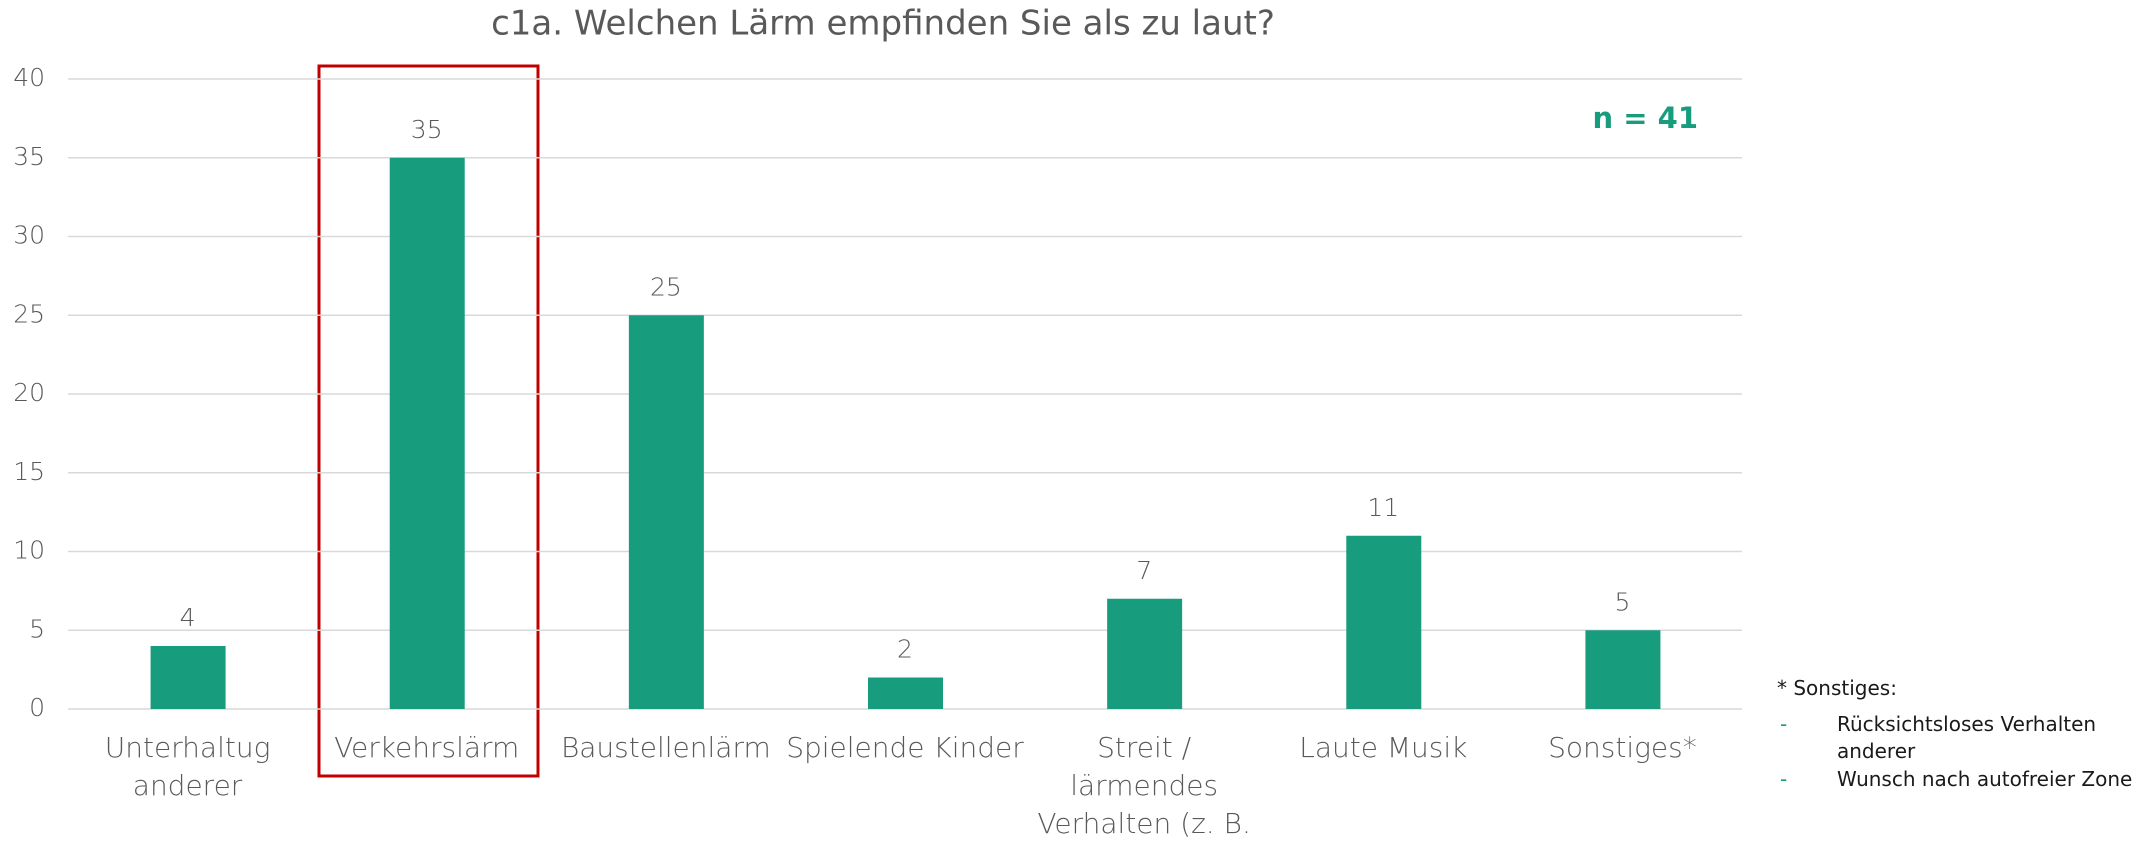 This screenshot has height=842, width=2147. What do you see at coordinates (1967, 737) in the screenshot?
I see `footnote-item: Rücksichtsloses Verhalten anderer` at bounding box center [1967, 737].